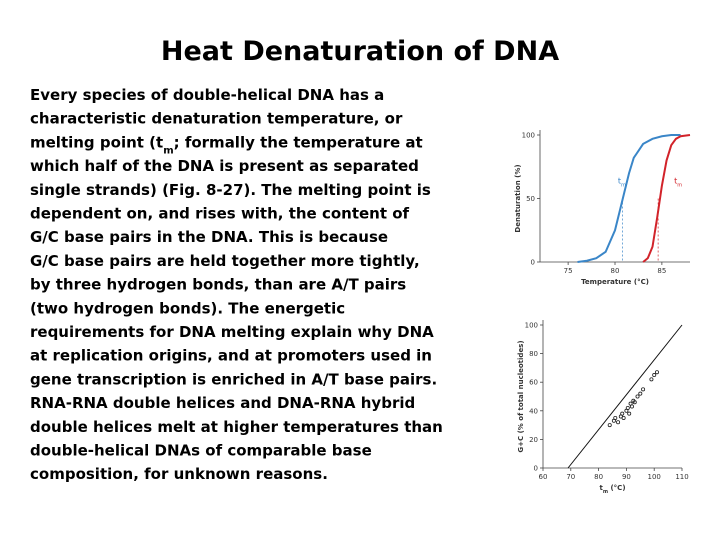  I want to click on body-line-part: double-helical DNAs of comparable base, so click(201, 451).